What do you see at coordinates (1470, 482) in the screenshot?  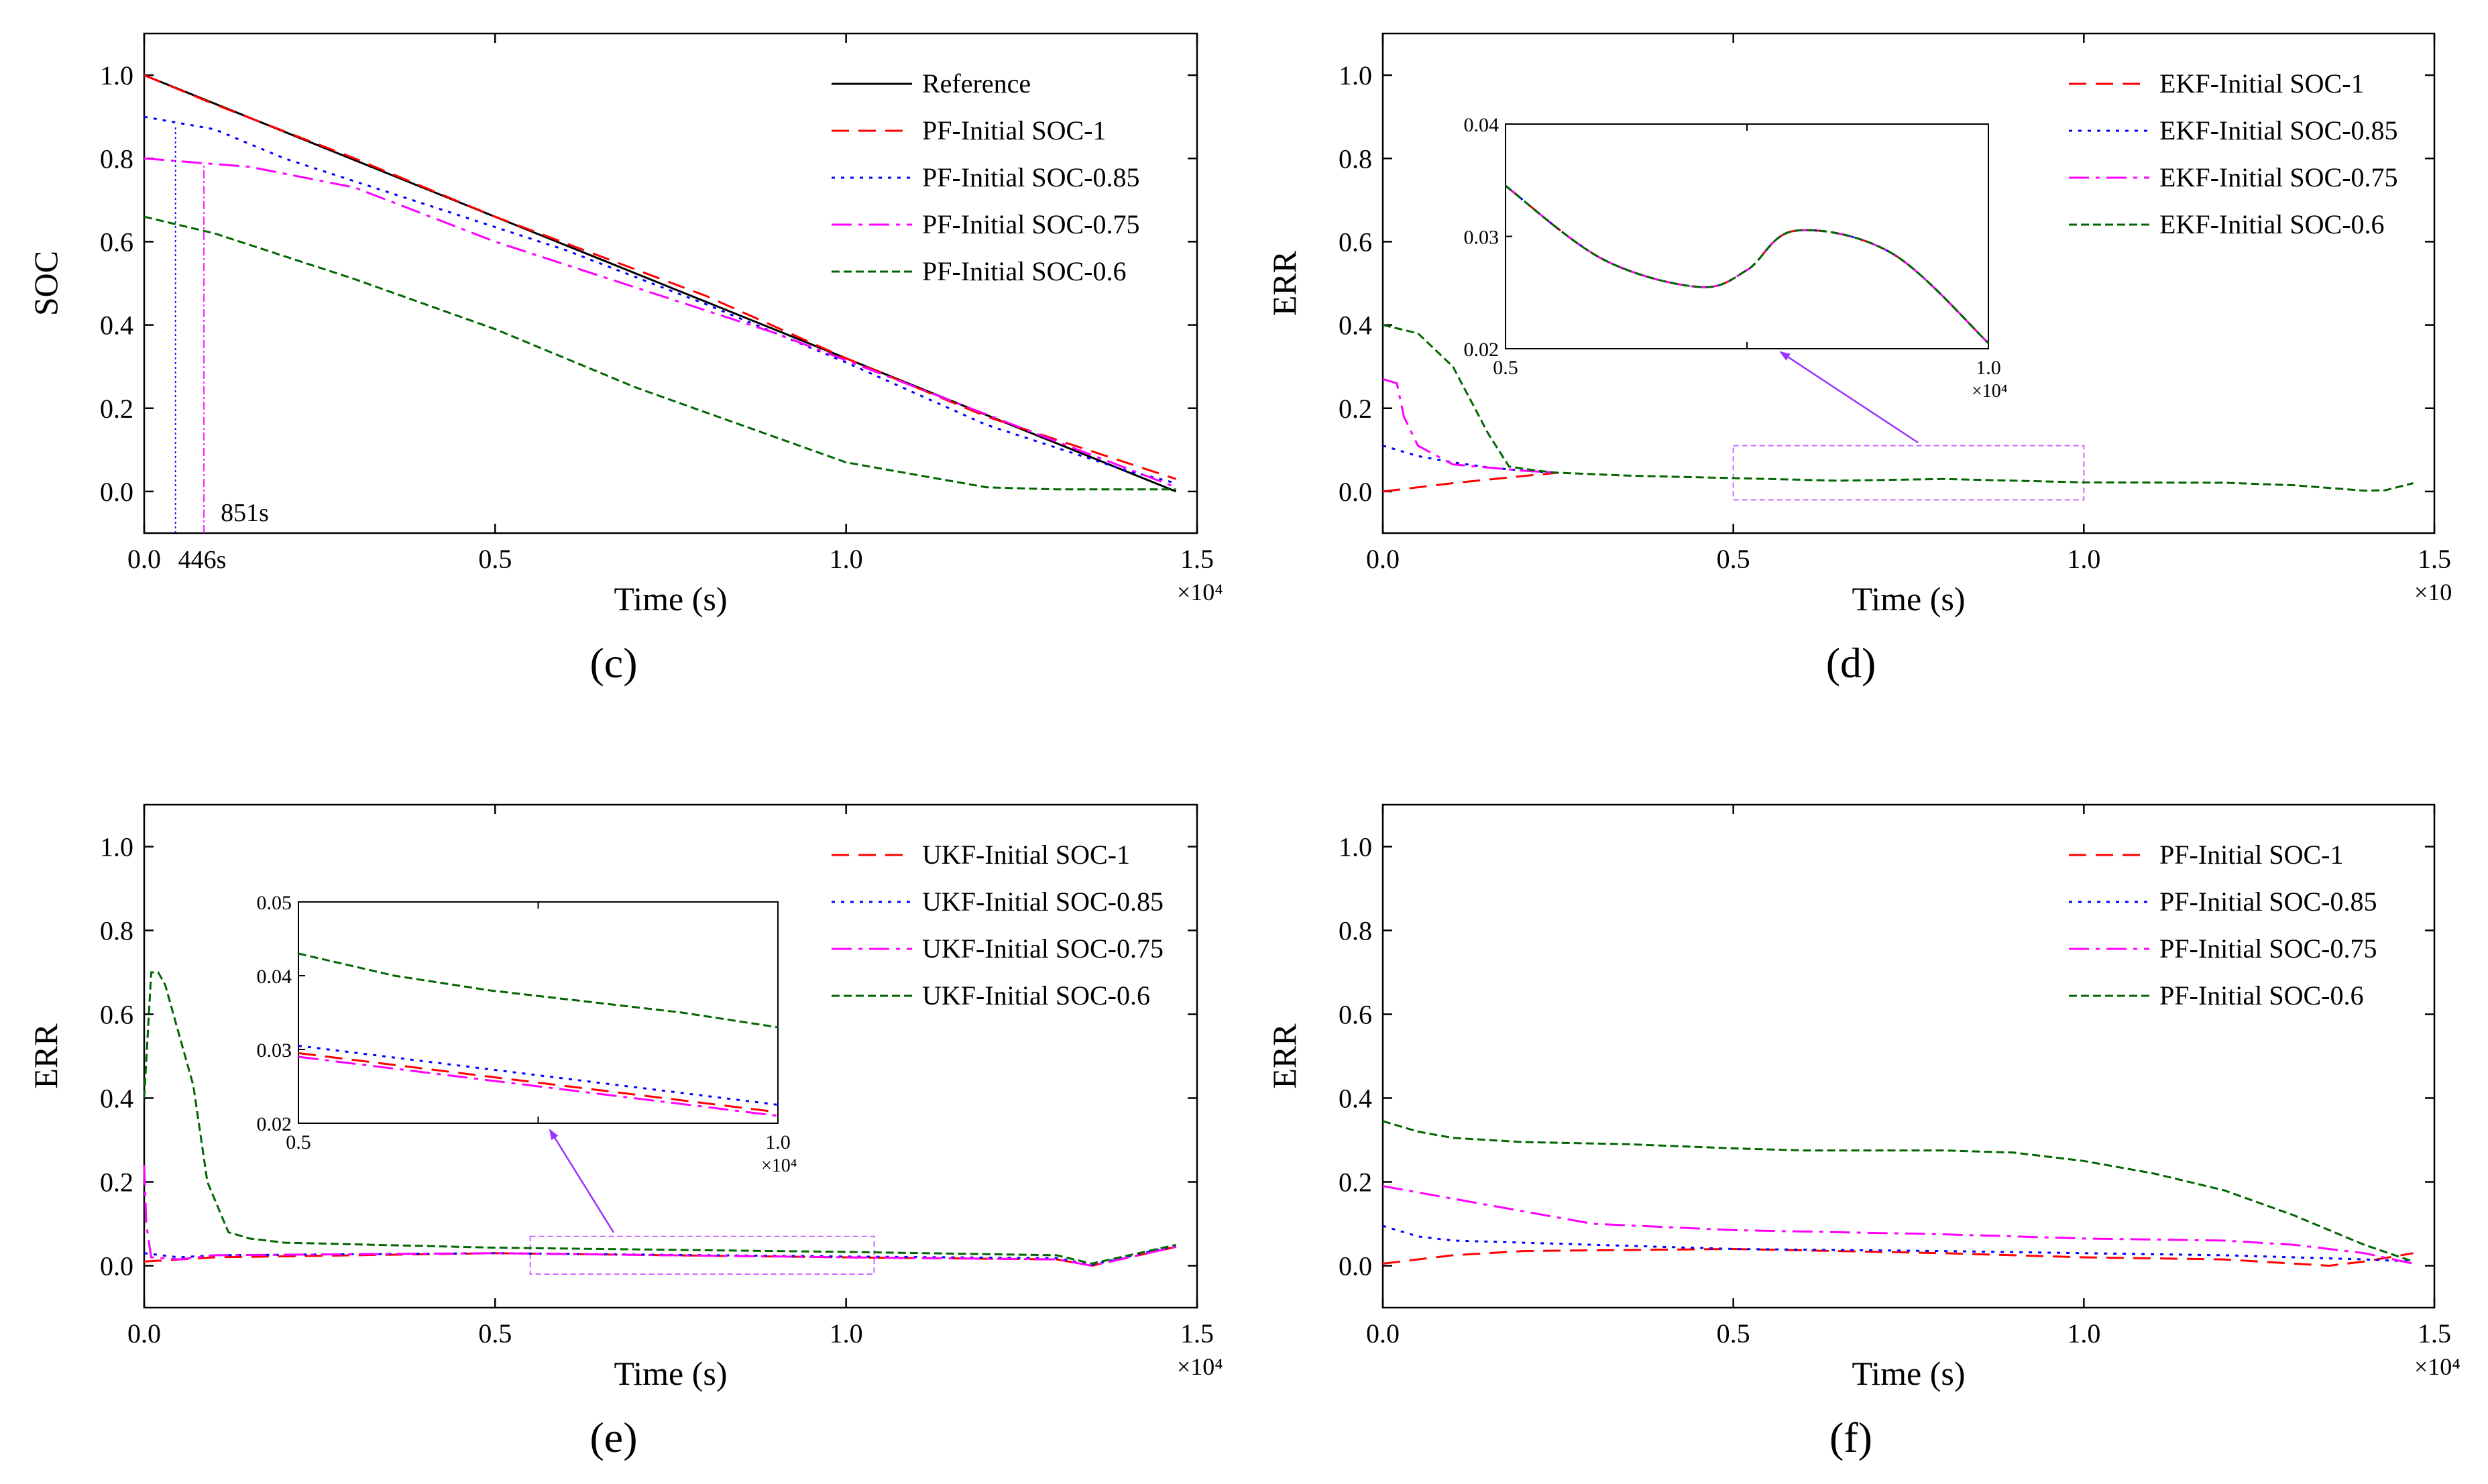 I see `series-line-EKF-Initial SOC-1` at bounding box center [1470, 482].